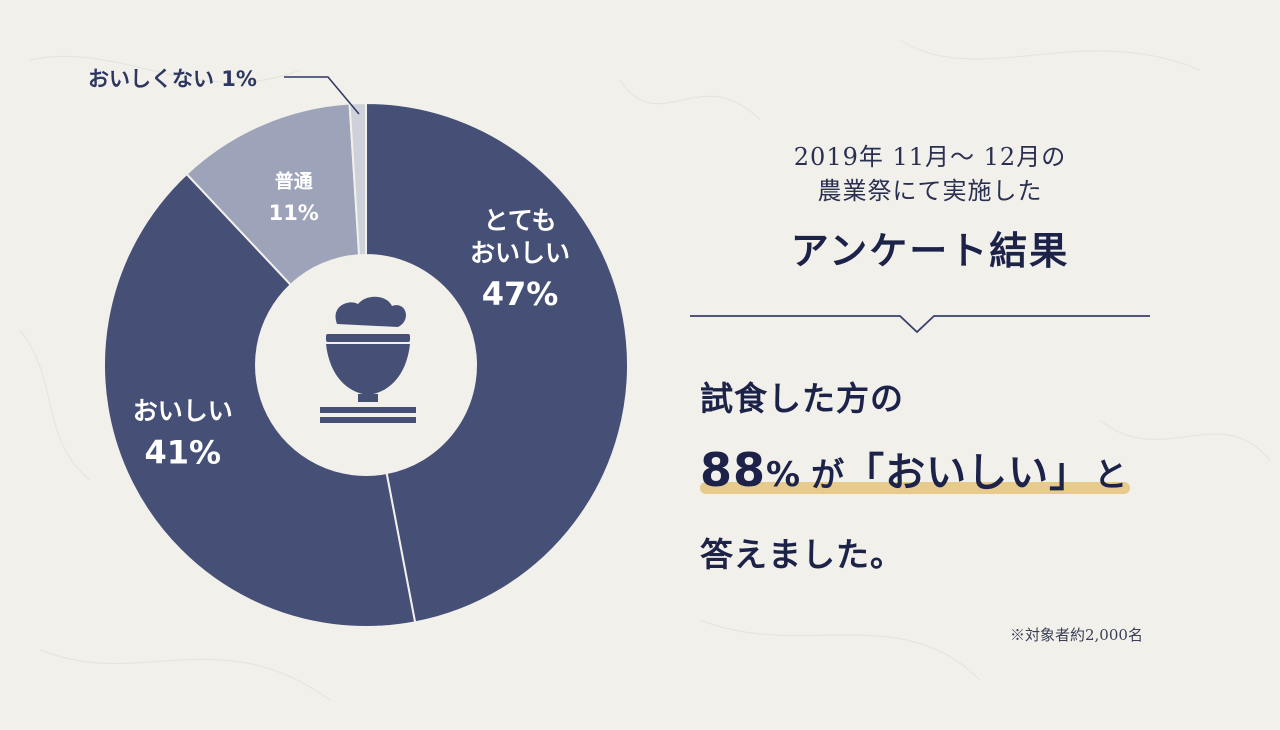 The image size is (1280, 730). Describe the element at coordinates (294, 181) in the screenshot. I see `slice-label-3-line-1: 普通` at that location.